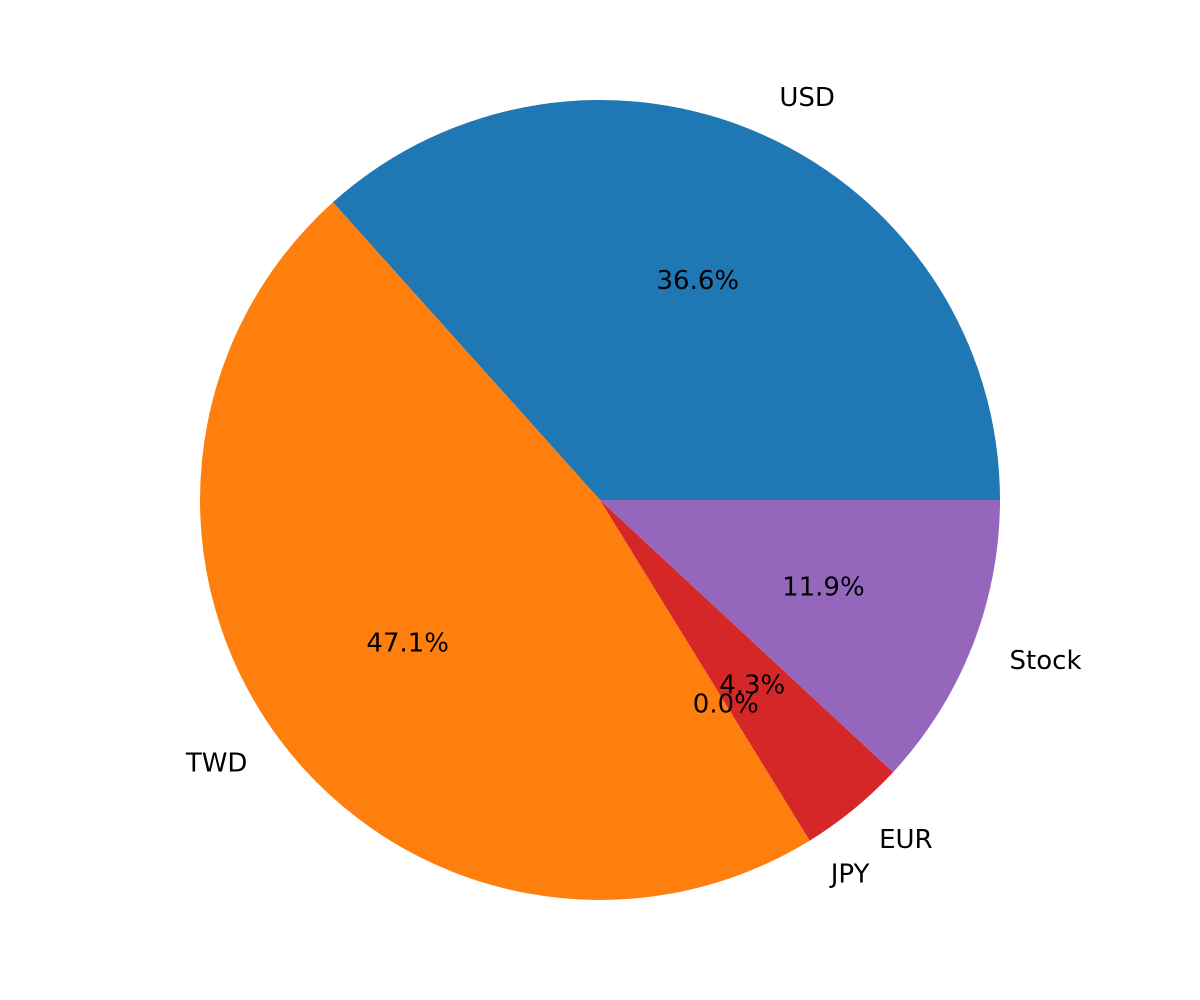 The image size is (1200, 1000). Describe the element at coordinates (807, 98) in the screenshot. I see `slice-label-usd: USD` at that location.